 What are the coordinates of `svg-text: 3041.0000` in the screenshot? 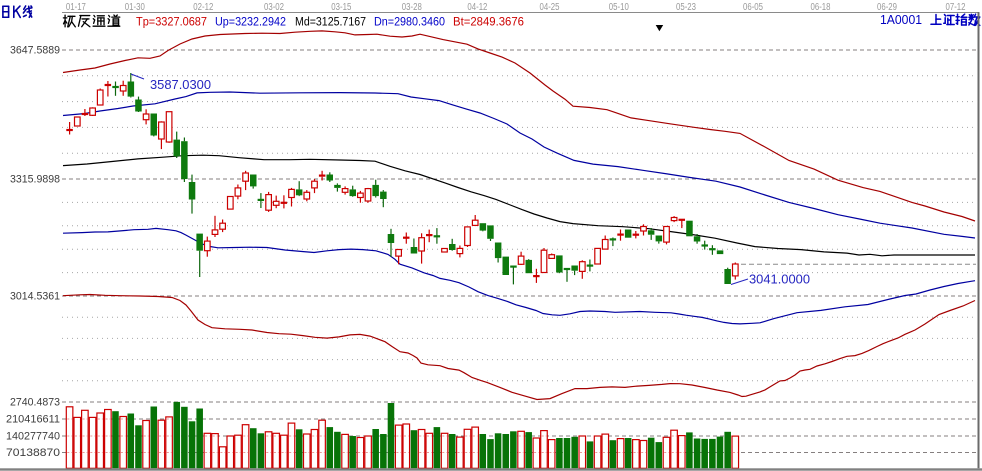 It's located at (779, 280).